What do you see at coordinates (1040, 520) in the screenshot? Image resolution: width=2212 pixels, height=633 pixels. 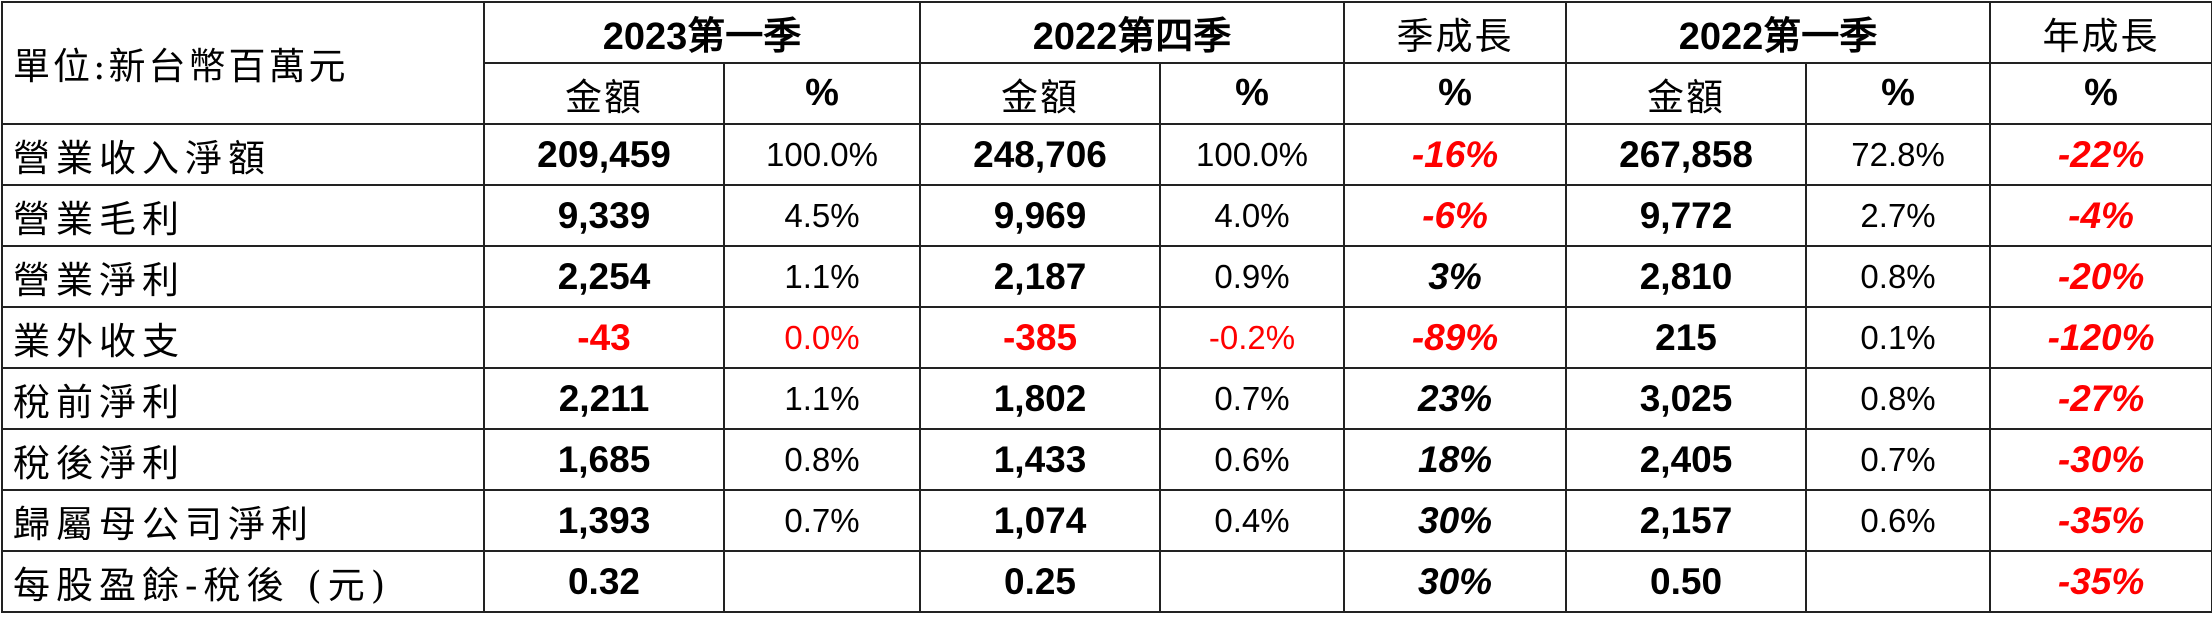 I see `q4-2022-amount: 1,074` at bounding box center [1040, 520].